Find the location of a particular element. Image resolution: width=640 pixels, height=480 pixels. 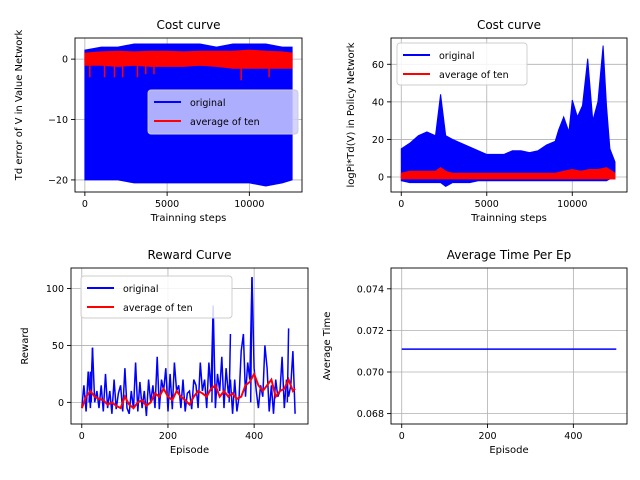

series-original is located at coordinates (188, 347).